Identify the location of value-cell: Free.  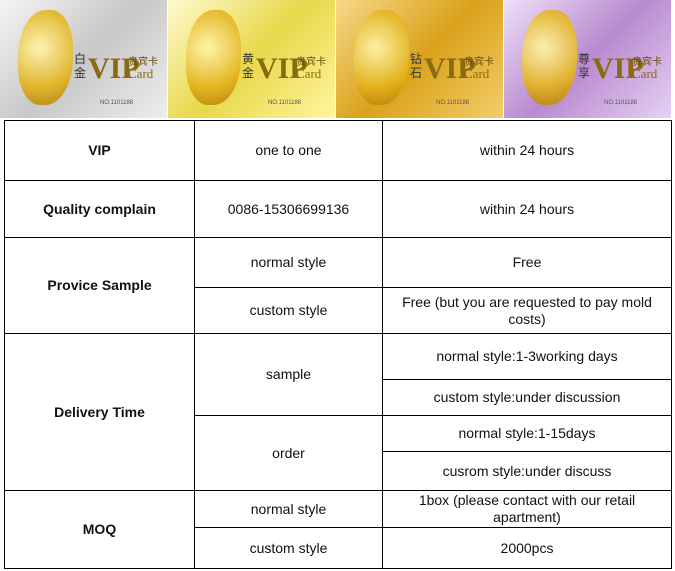
(527, 262).